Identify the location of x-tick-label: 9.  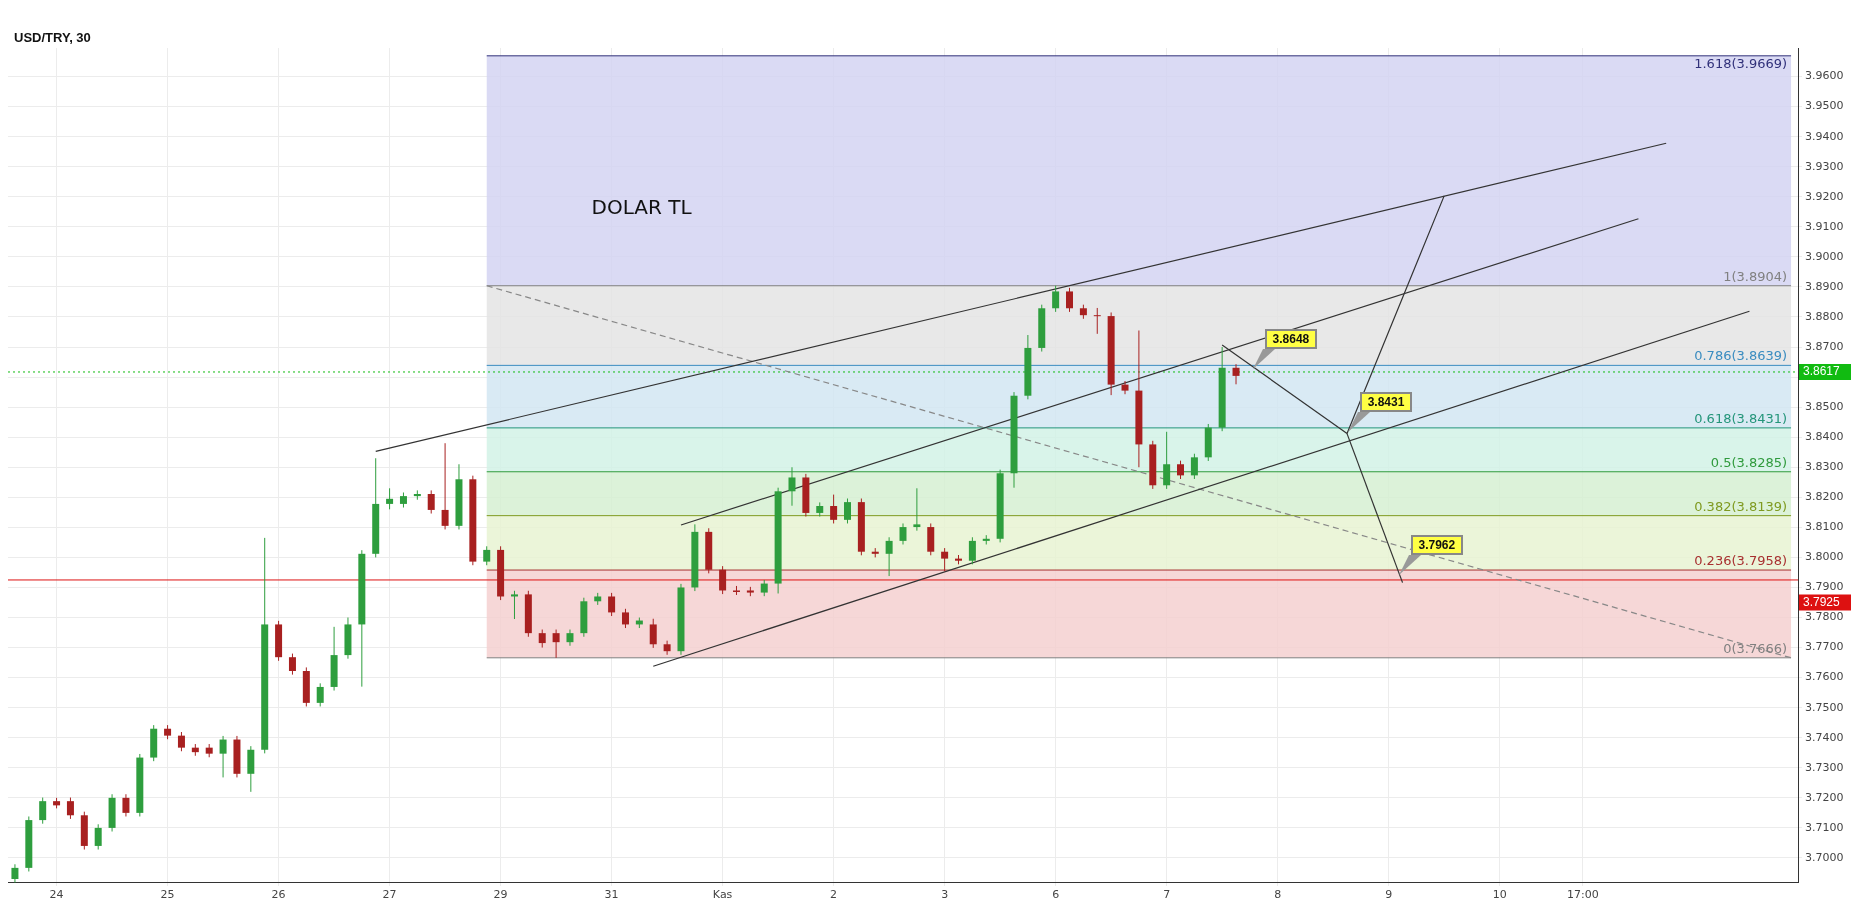
(1389, 895).